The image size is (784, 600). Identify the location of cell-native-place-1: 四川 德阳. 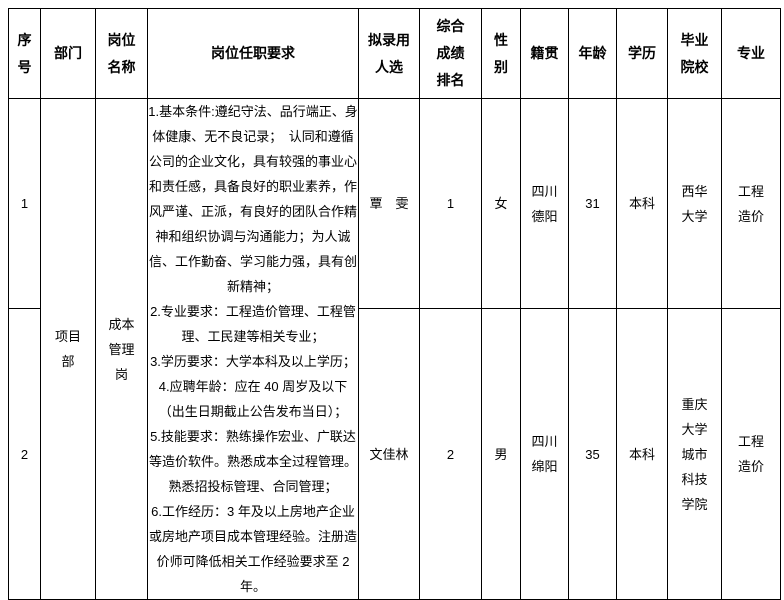
(544, 203).